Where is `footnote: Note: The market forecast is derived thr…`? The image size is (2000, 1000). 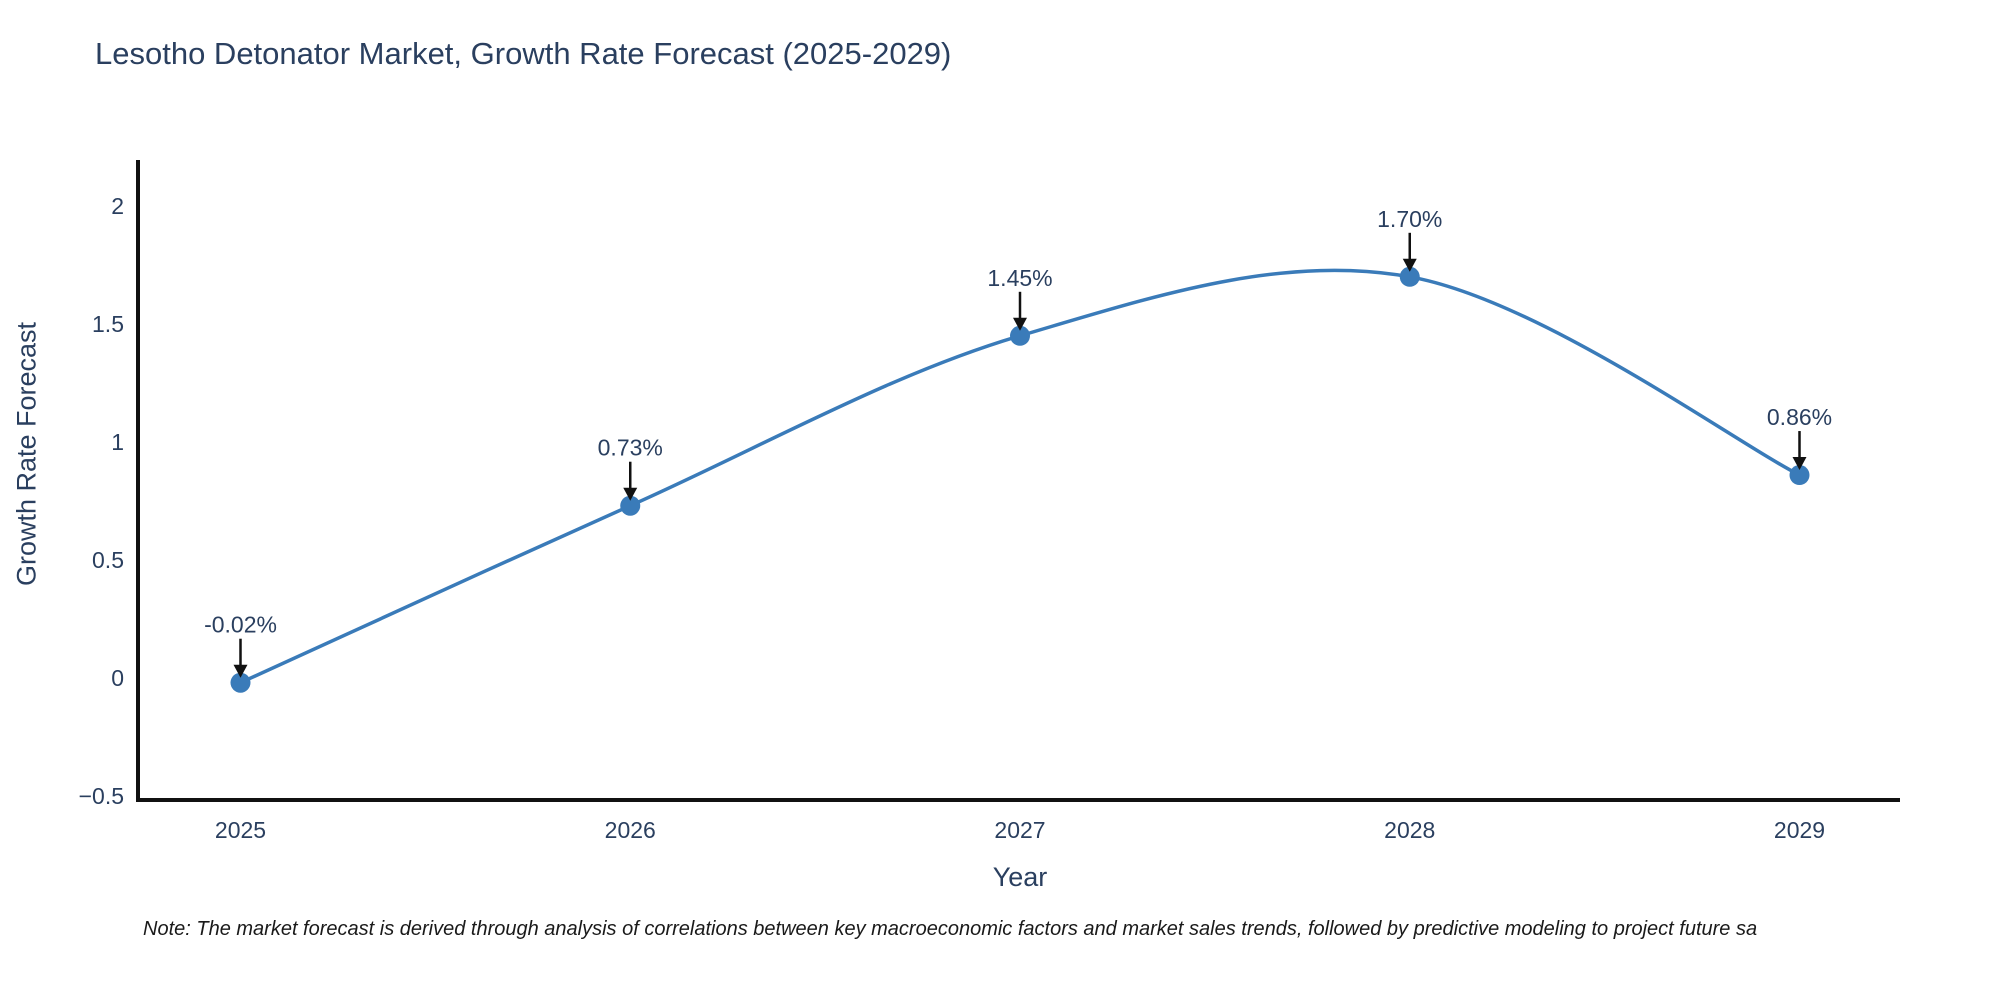
footnote: Note: The market forecast is derived thr… is located at coordinates (950, 929).